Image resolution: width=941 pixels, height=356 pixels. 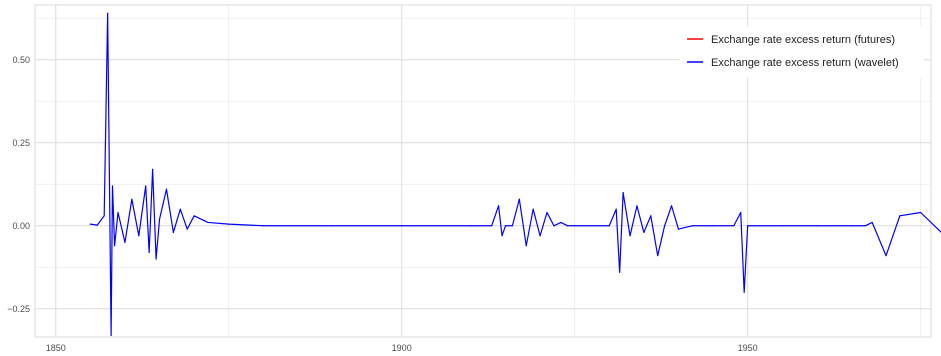 What do you see at coordinates (21, 143) in the screenshot?
I see `y-tick-label: 0.25` at bounding box center [21, 143].